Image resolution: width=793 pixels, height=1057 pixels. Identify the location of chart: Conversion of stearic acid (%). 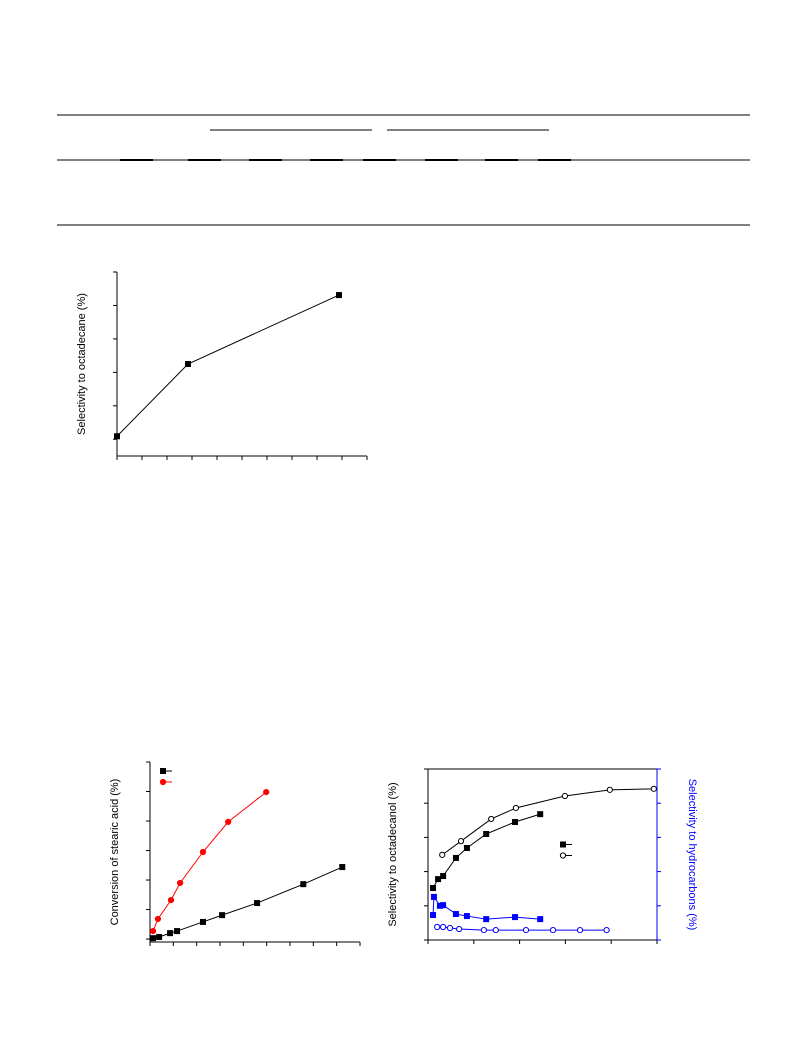
(235, 853).